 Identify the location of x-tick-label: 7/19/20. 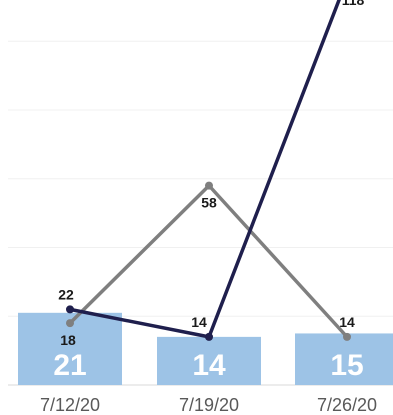
(209, 405).